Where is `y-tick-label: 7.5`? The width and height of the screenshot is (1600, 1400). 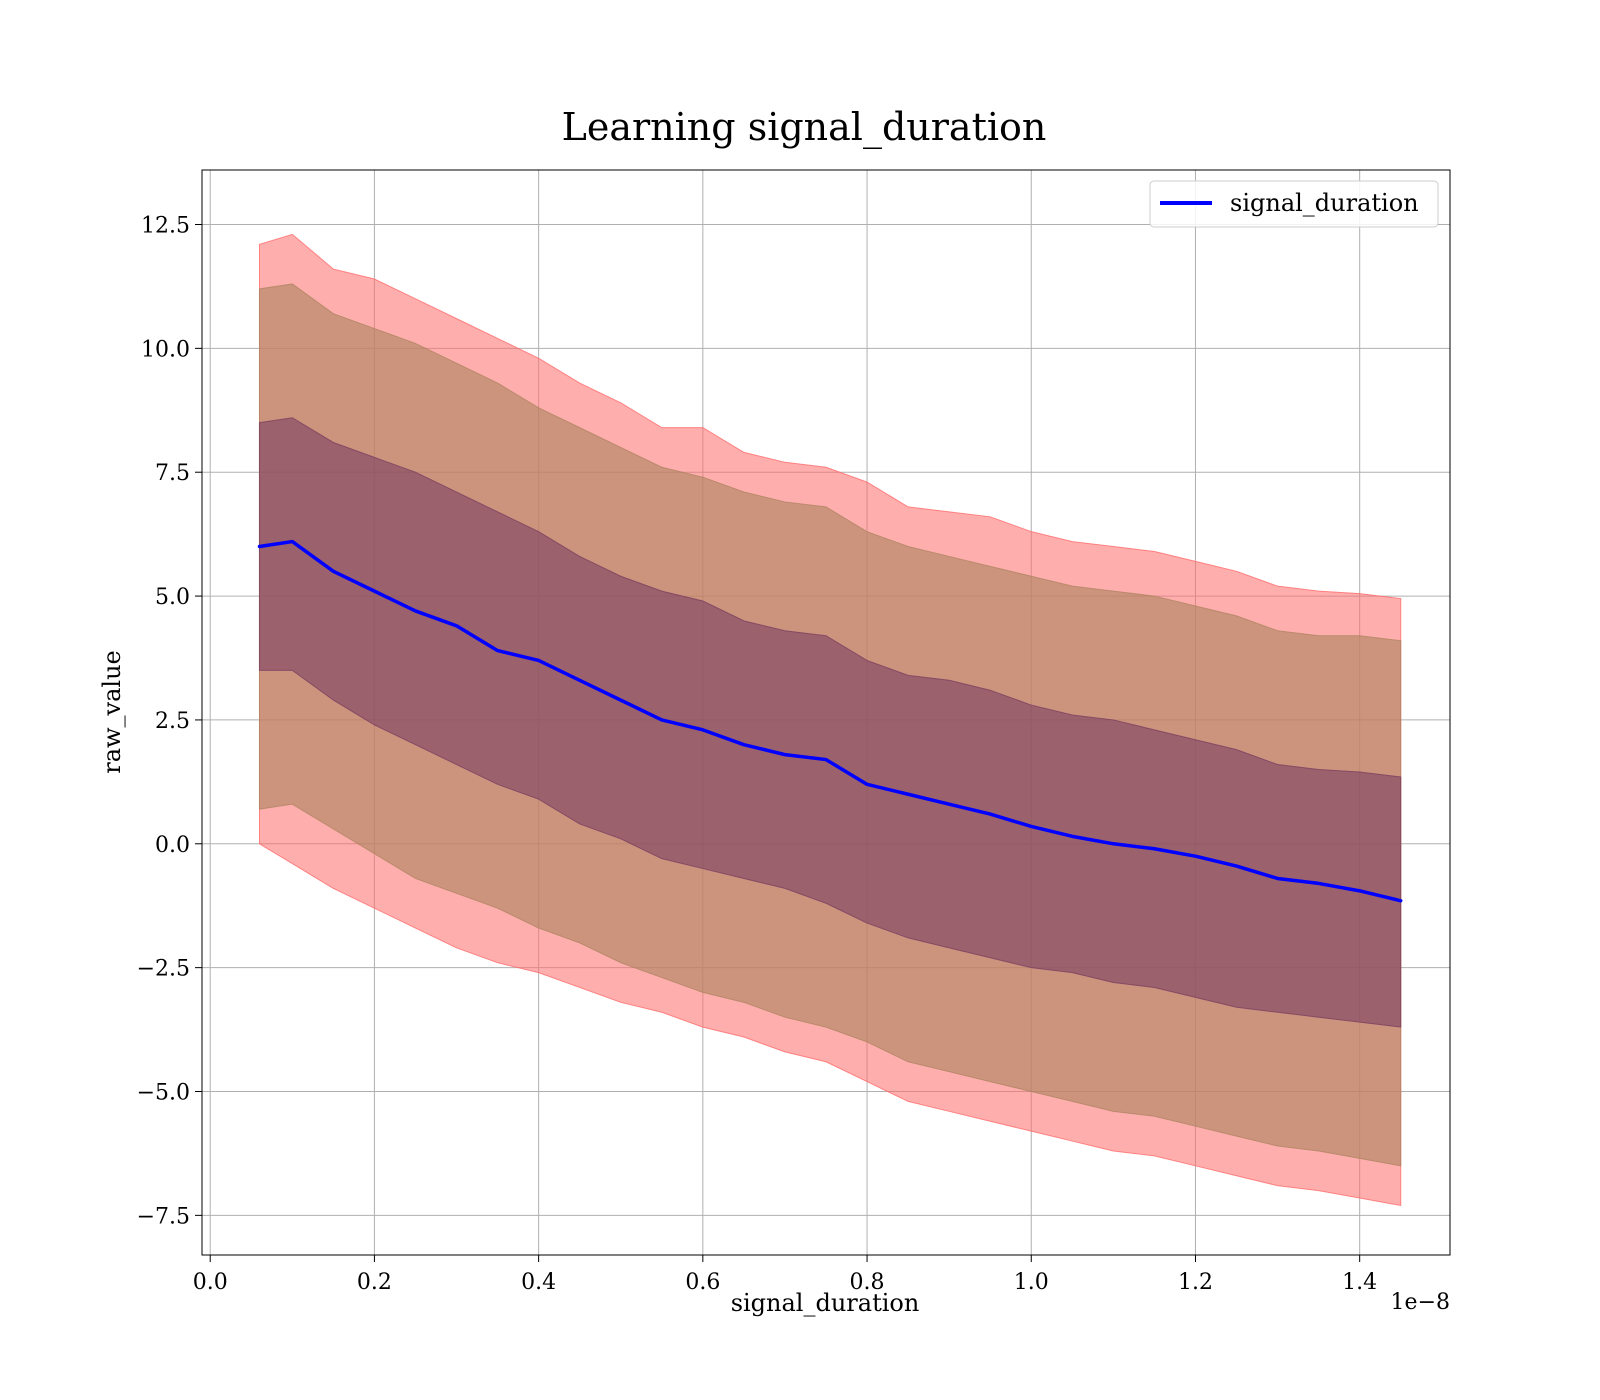
y-tick-label: 7.5 is located at coordinates (172, 473).